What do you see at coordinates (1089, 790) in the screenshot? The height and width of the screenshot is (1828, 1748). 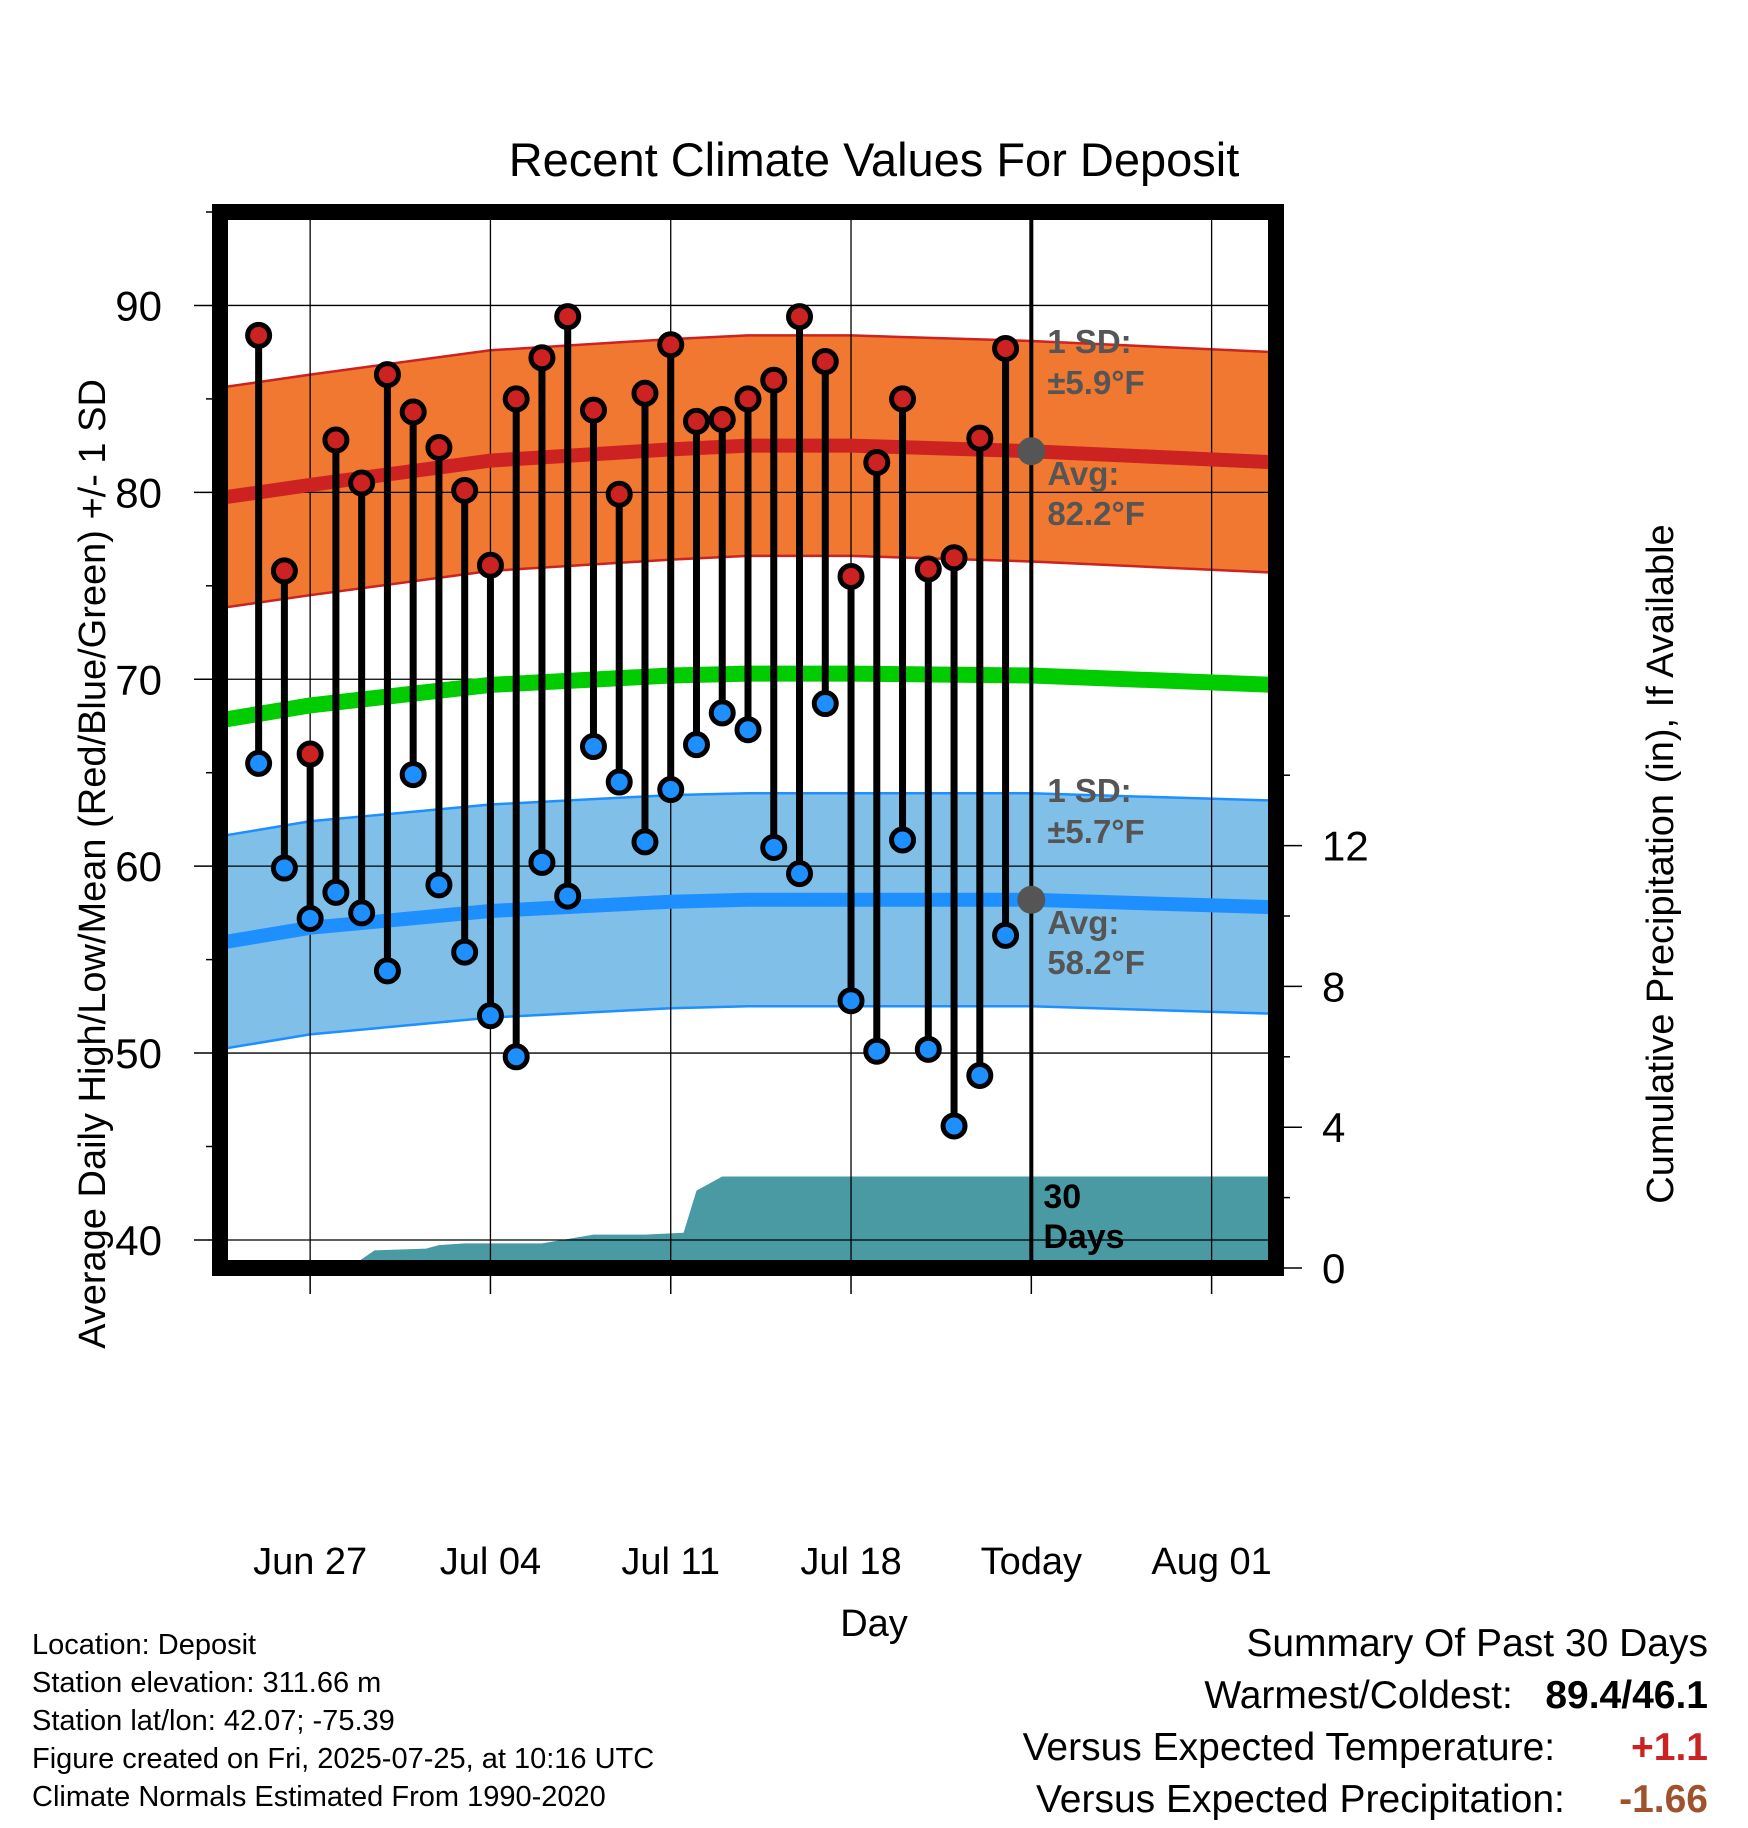 I see `low-sd-label: 1 SD:` at bounding box center [1089, 790].